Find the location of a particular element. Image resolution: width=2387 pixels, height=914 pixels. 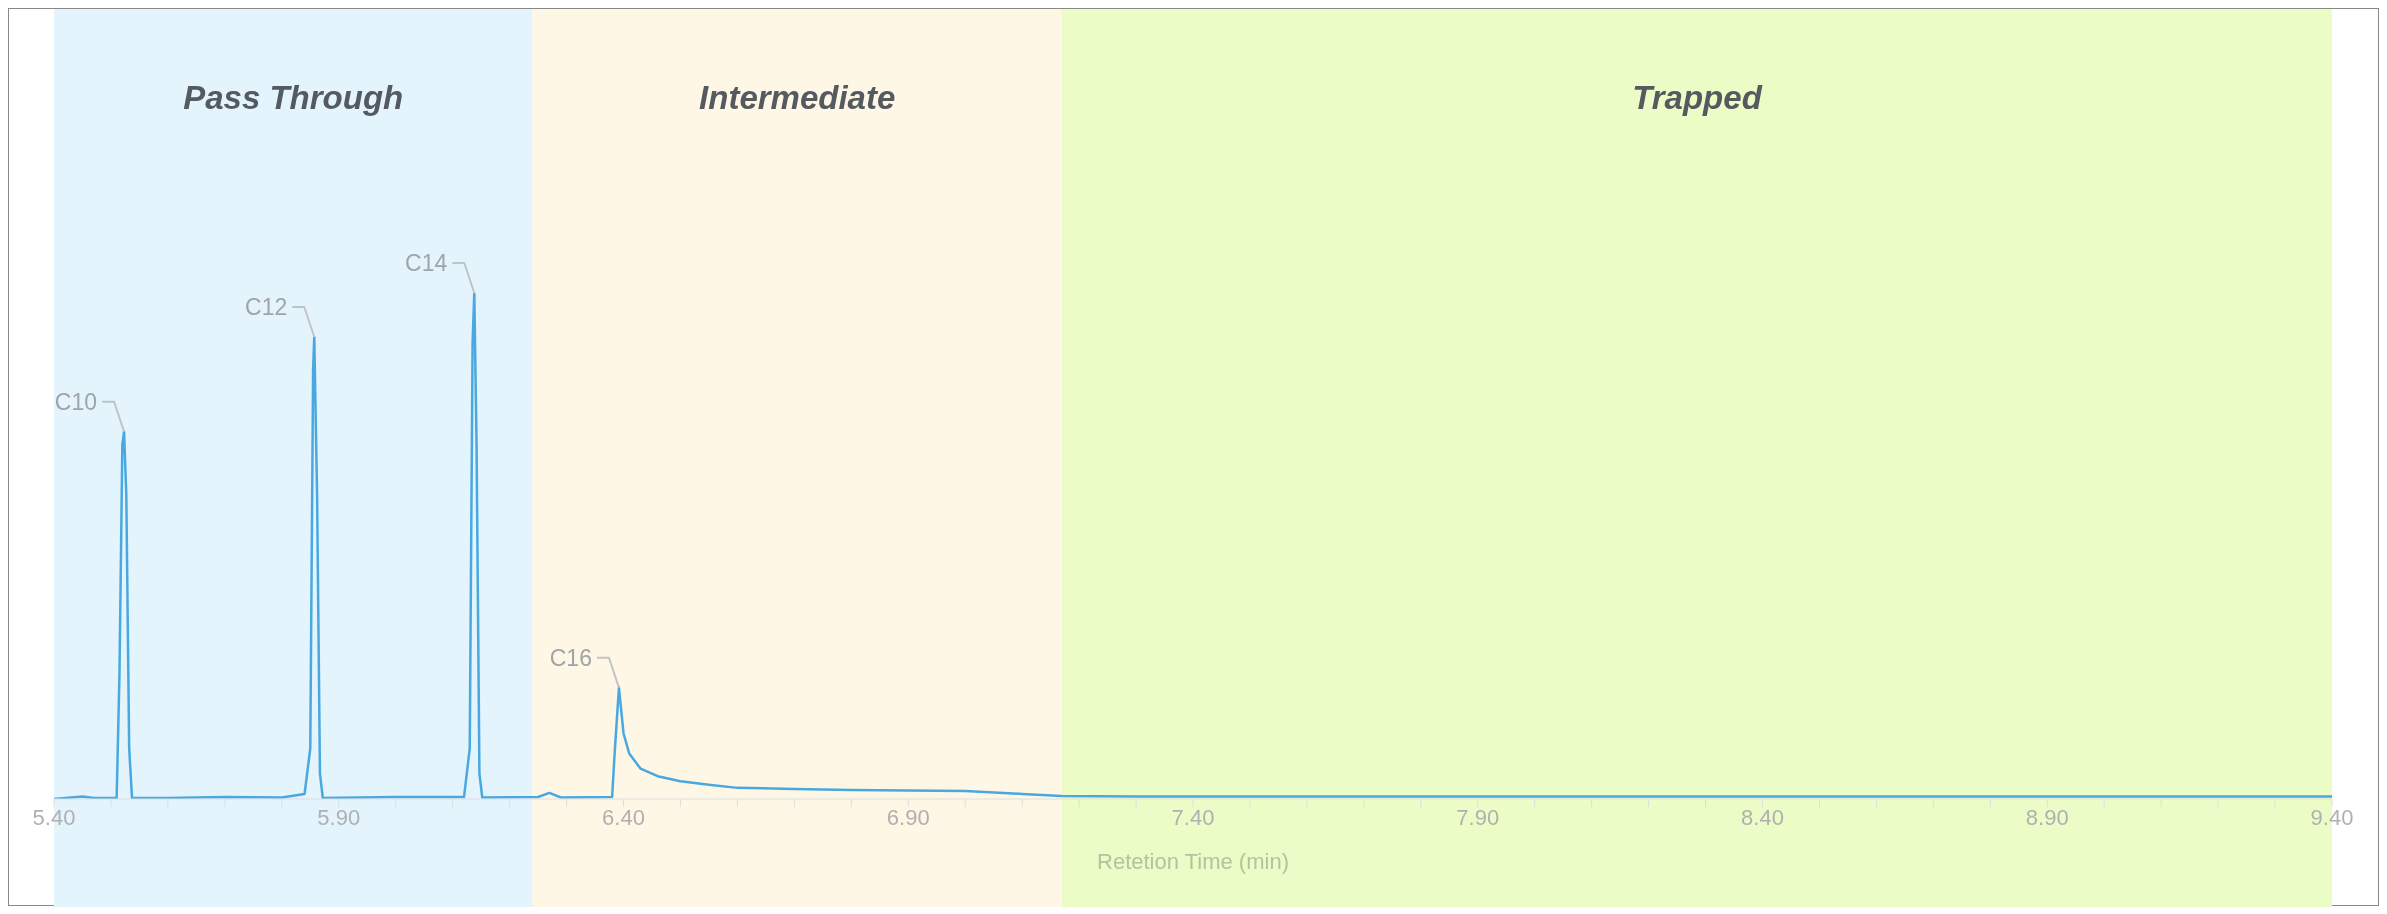

x-tick-label: 7.90 is located at coordinates (1478, 817).